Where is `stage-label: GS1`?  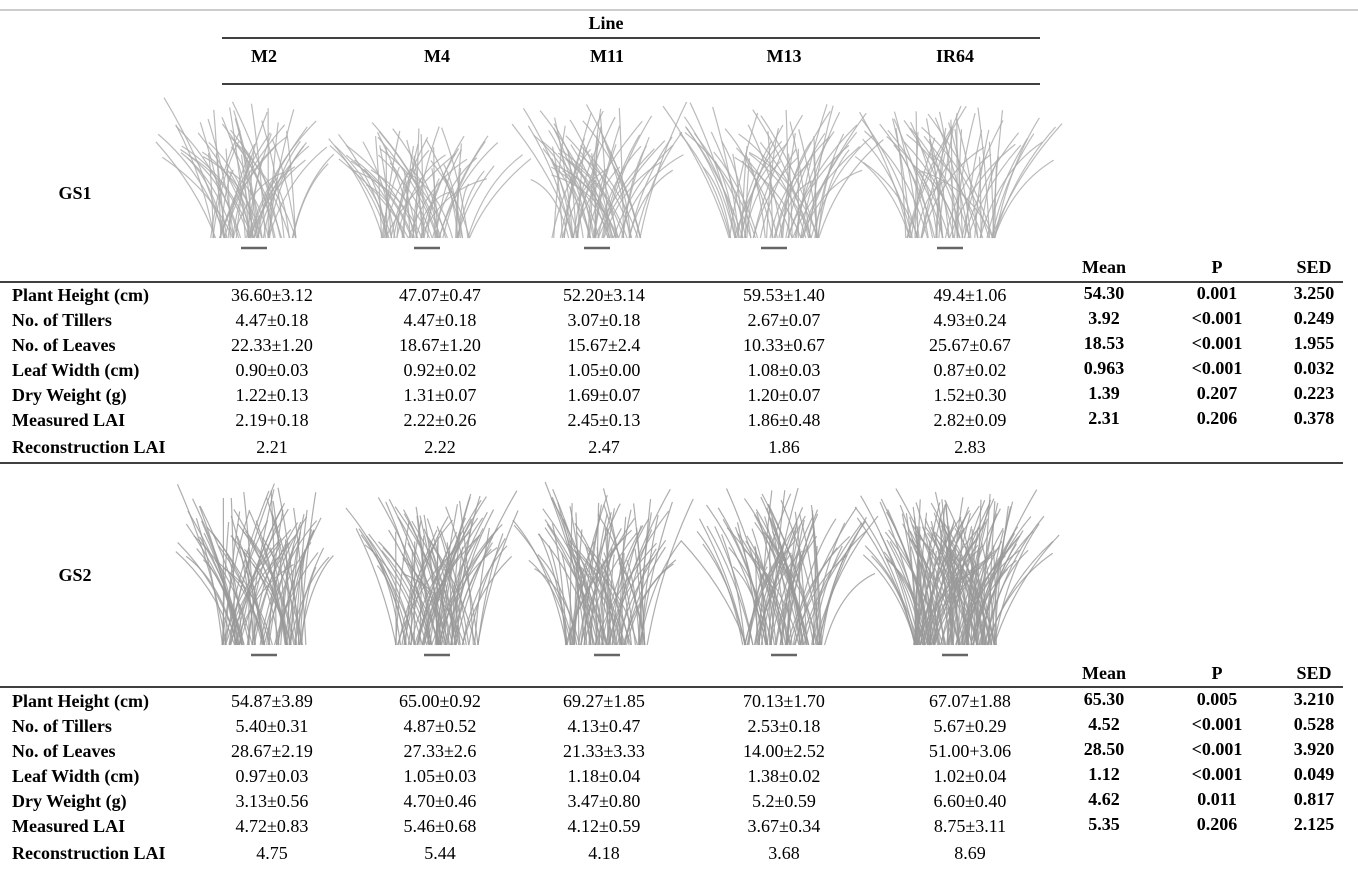 stage-label: GS1 is located at coordinates (74, 193).